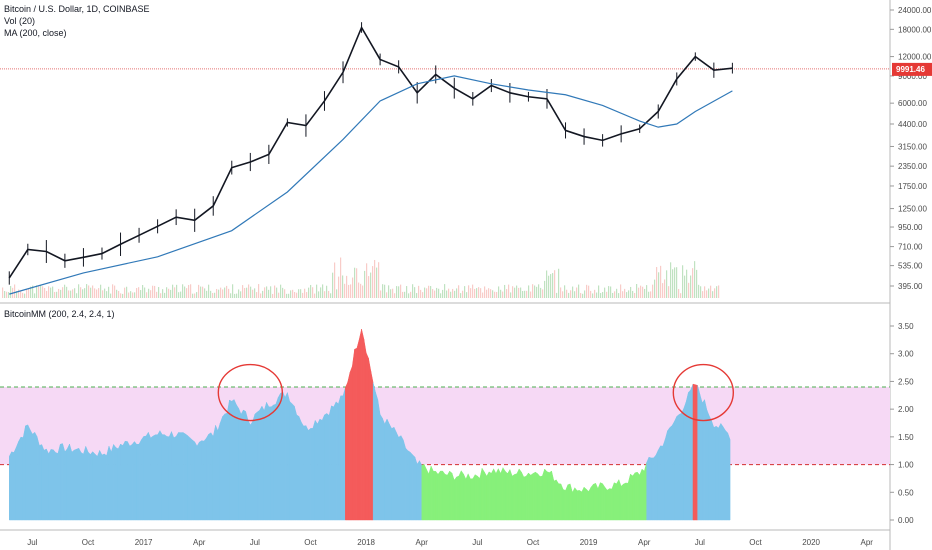 Image resolution: width=932 pixels, height=550 pixels. I want to click on indicator-title: BitcoinMM (200, 2.4, 2.4, 1), so click(59, 314).